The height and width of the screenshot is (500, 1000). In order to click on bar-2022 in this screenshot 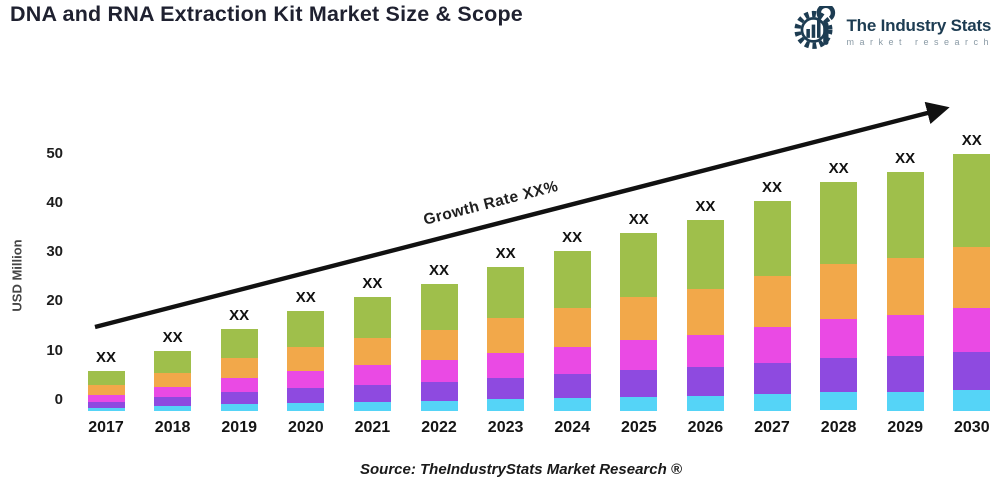, I will do `click(439, 347)`.